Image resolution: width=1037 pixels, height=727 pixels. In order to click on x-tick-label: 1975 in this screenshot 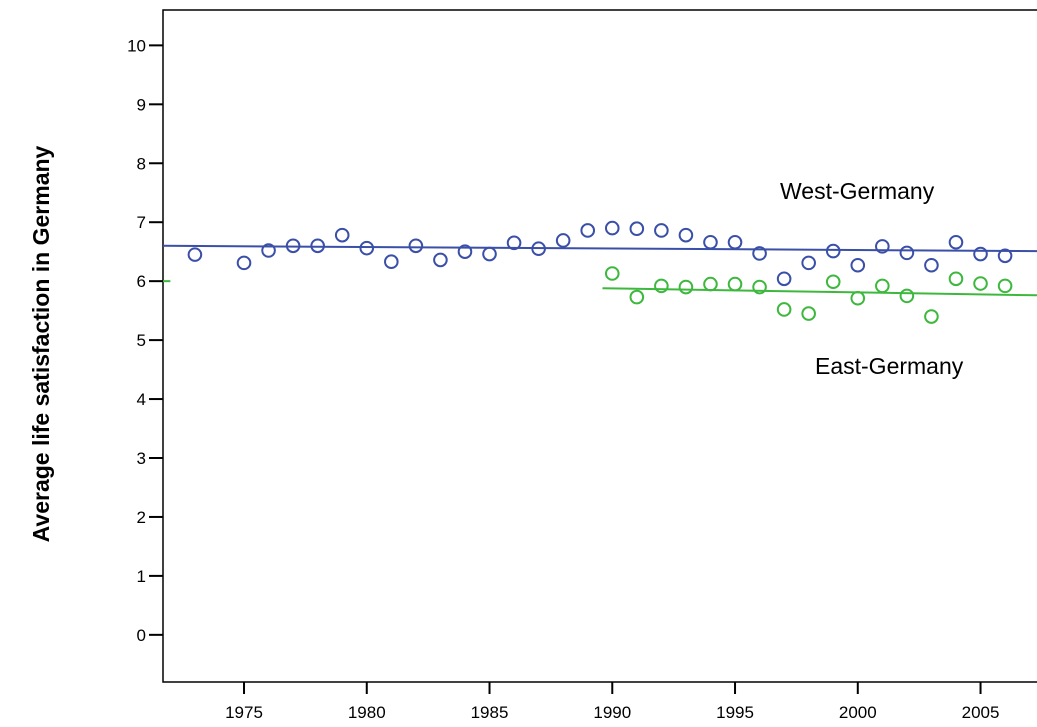, I will do `click(244, 712)`.